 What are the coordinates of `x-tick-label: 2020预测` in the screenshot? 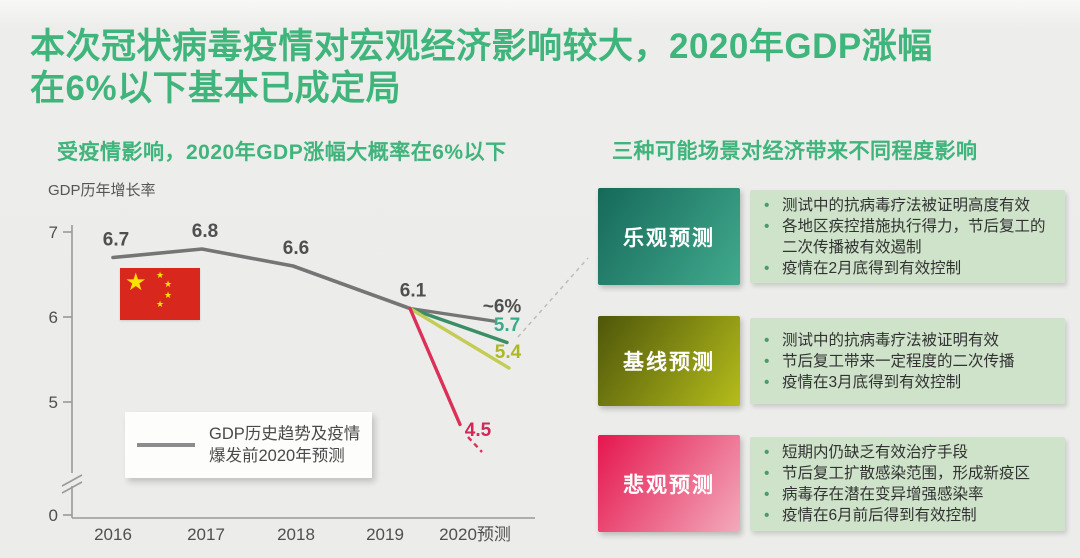 It's located at (475, 534).